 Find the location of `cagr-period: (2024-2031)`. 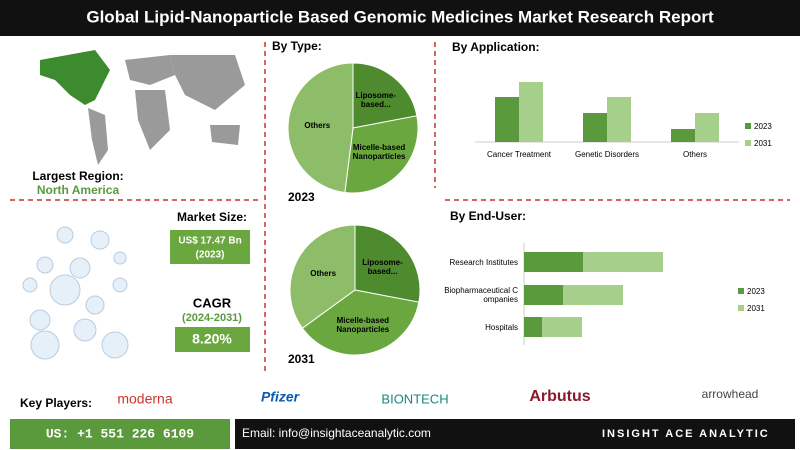

cagr-period: (2024-2031) is located at coordinates (212, 318).